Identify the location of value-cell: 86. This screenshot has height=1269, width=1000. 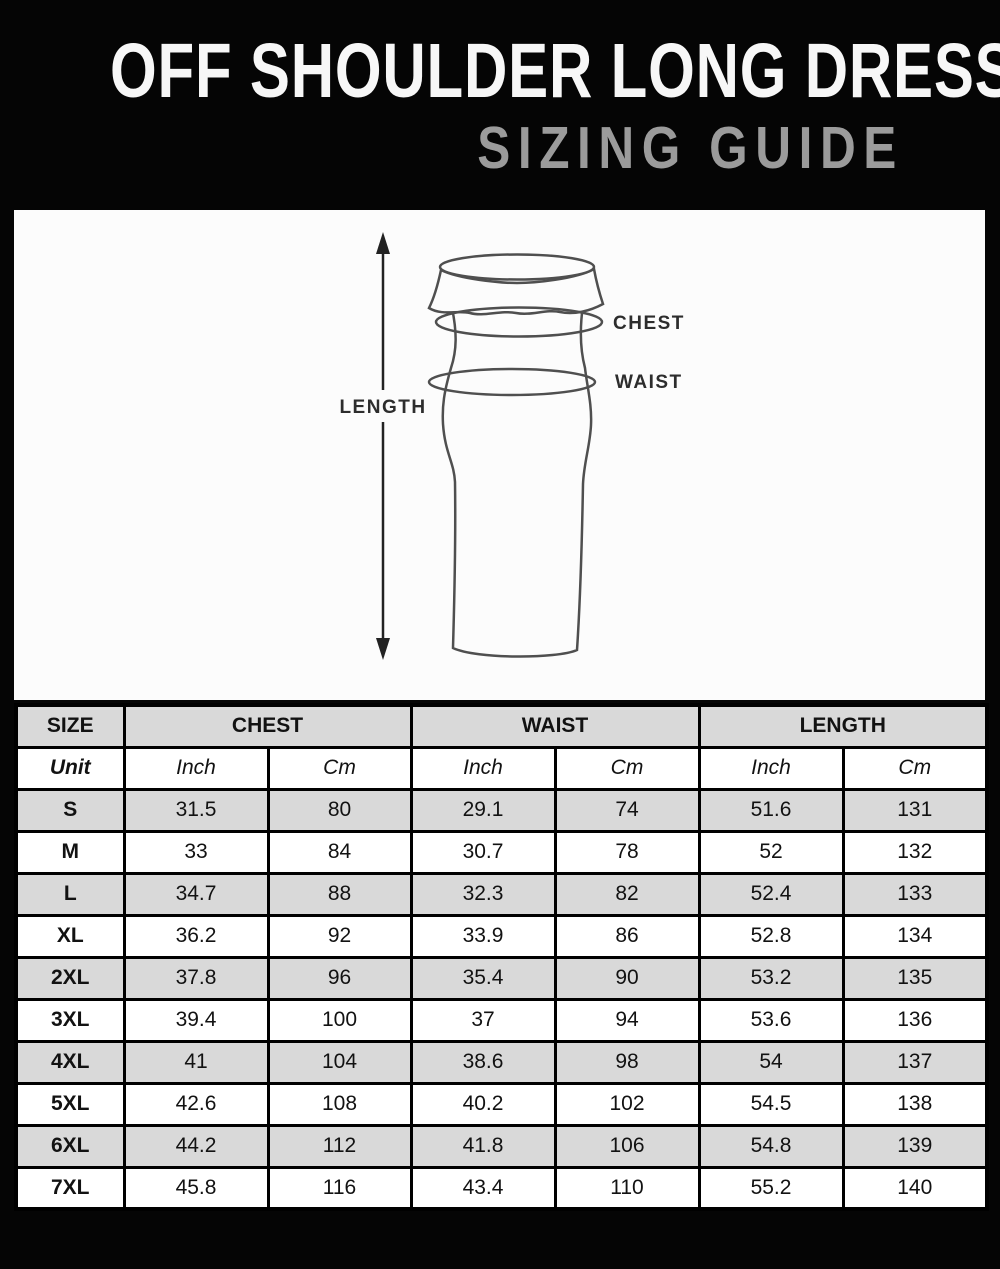
(627, 936).